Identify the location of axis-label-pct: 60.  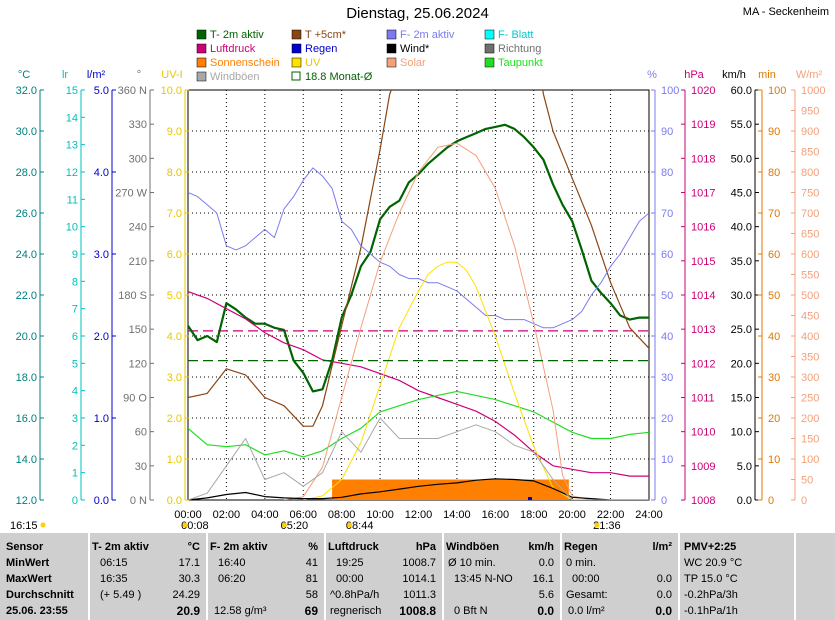
(667, 255).